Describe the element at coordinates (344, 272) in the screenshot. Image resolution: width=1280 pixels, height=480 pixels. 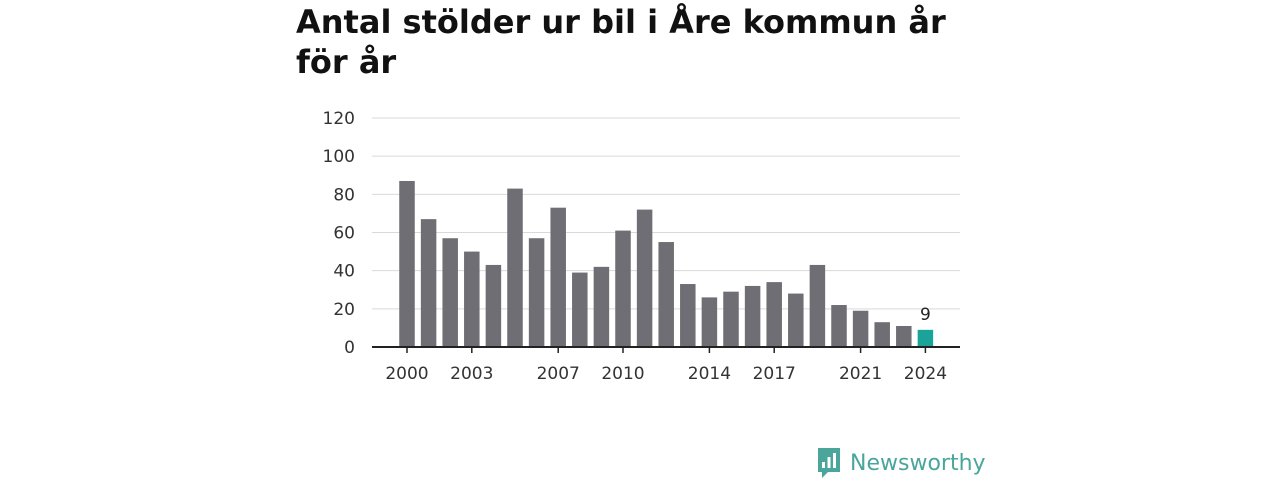
I see `y-tick-label: 40` at that location.